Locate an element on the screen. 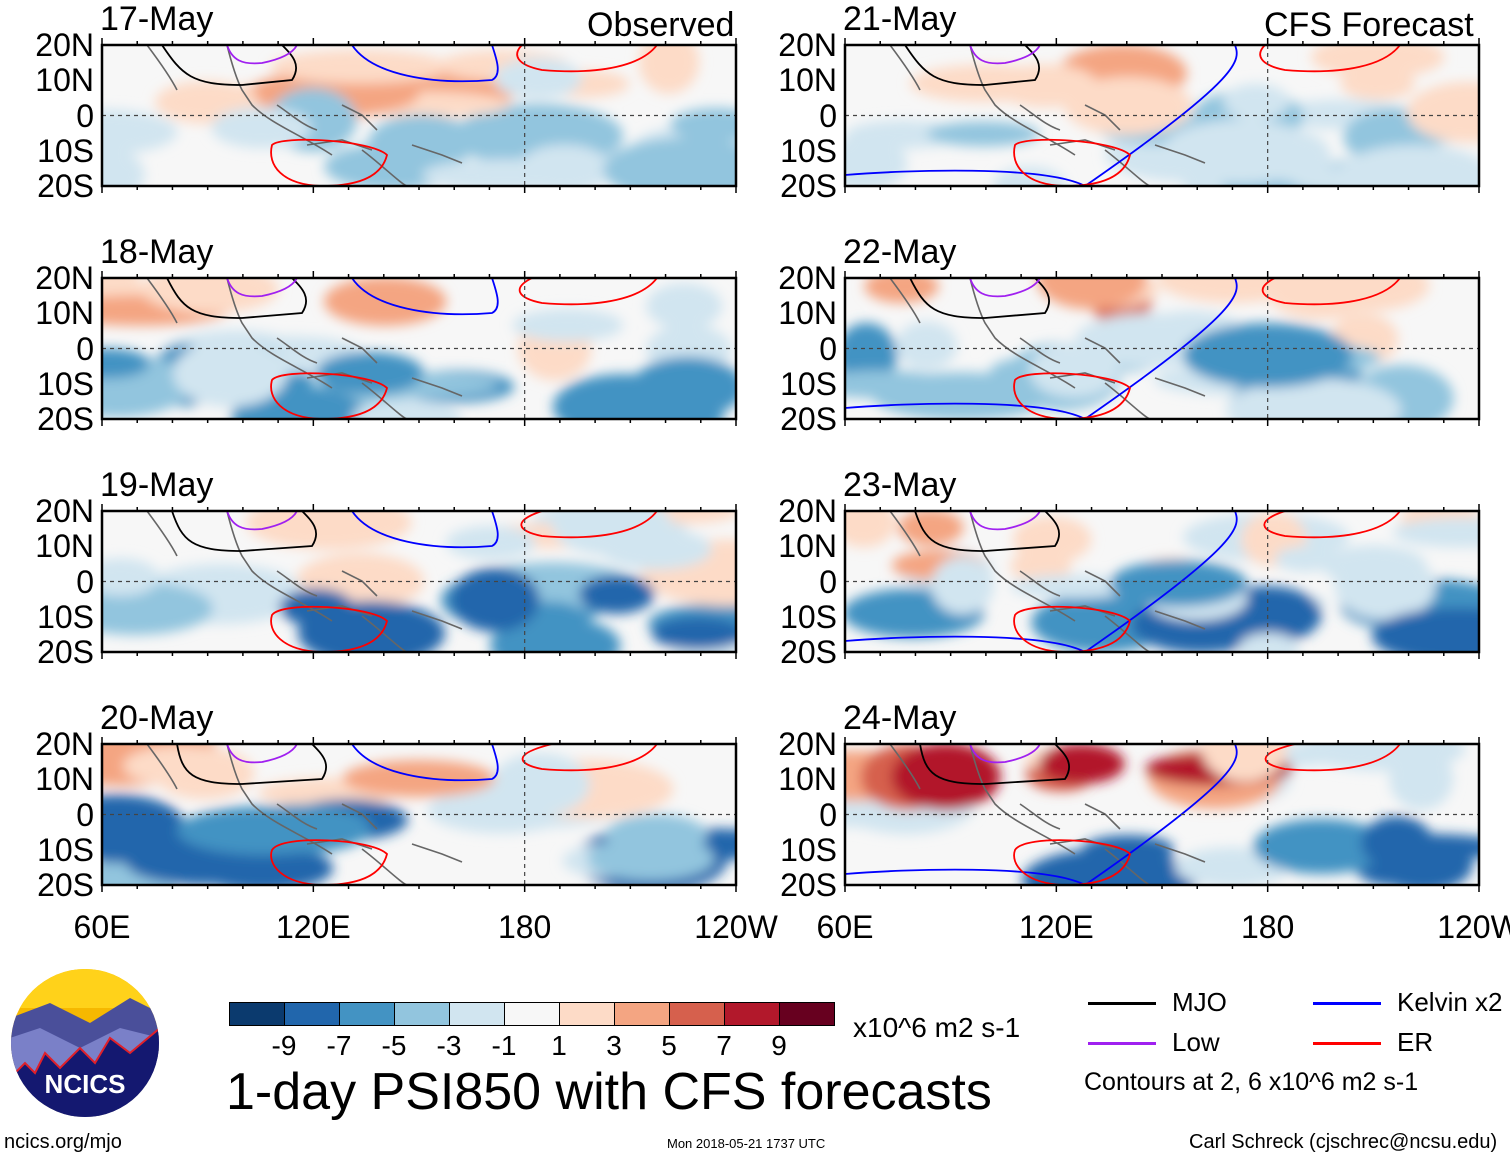  panel-date: 24-May is located at coordinates (900, 718).